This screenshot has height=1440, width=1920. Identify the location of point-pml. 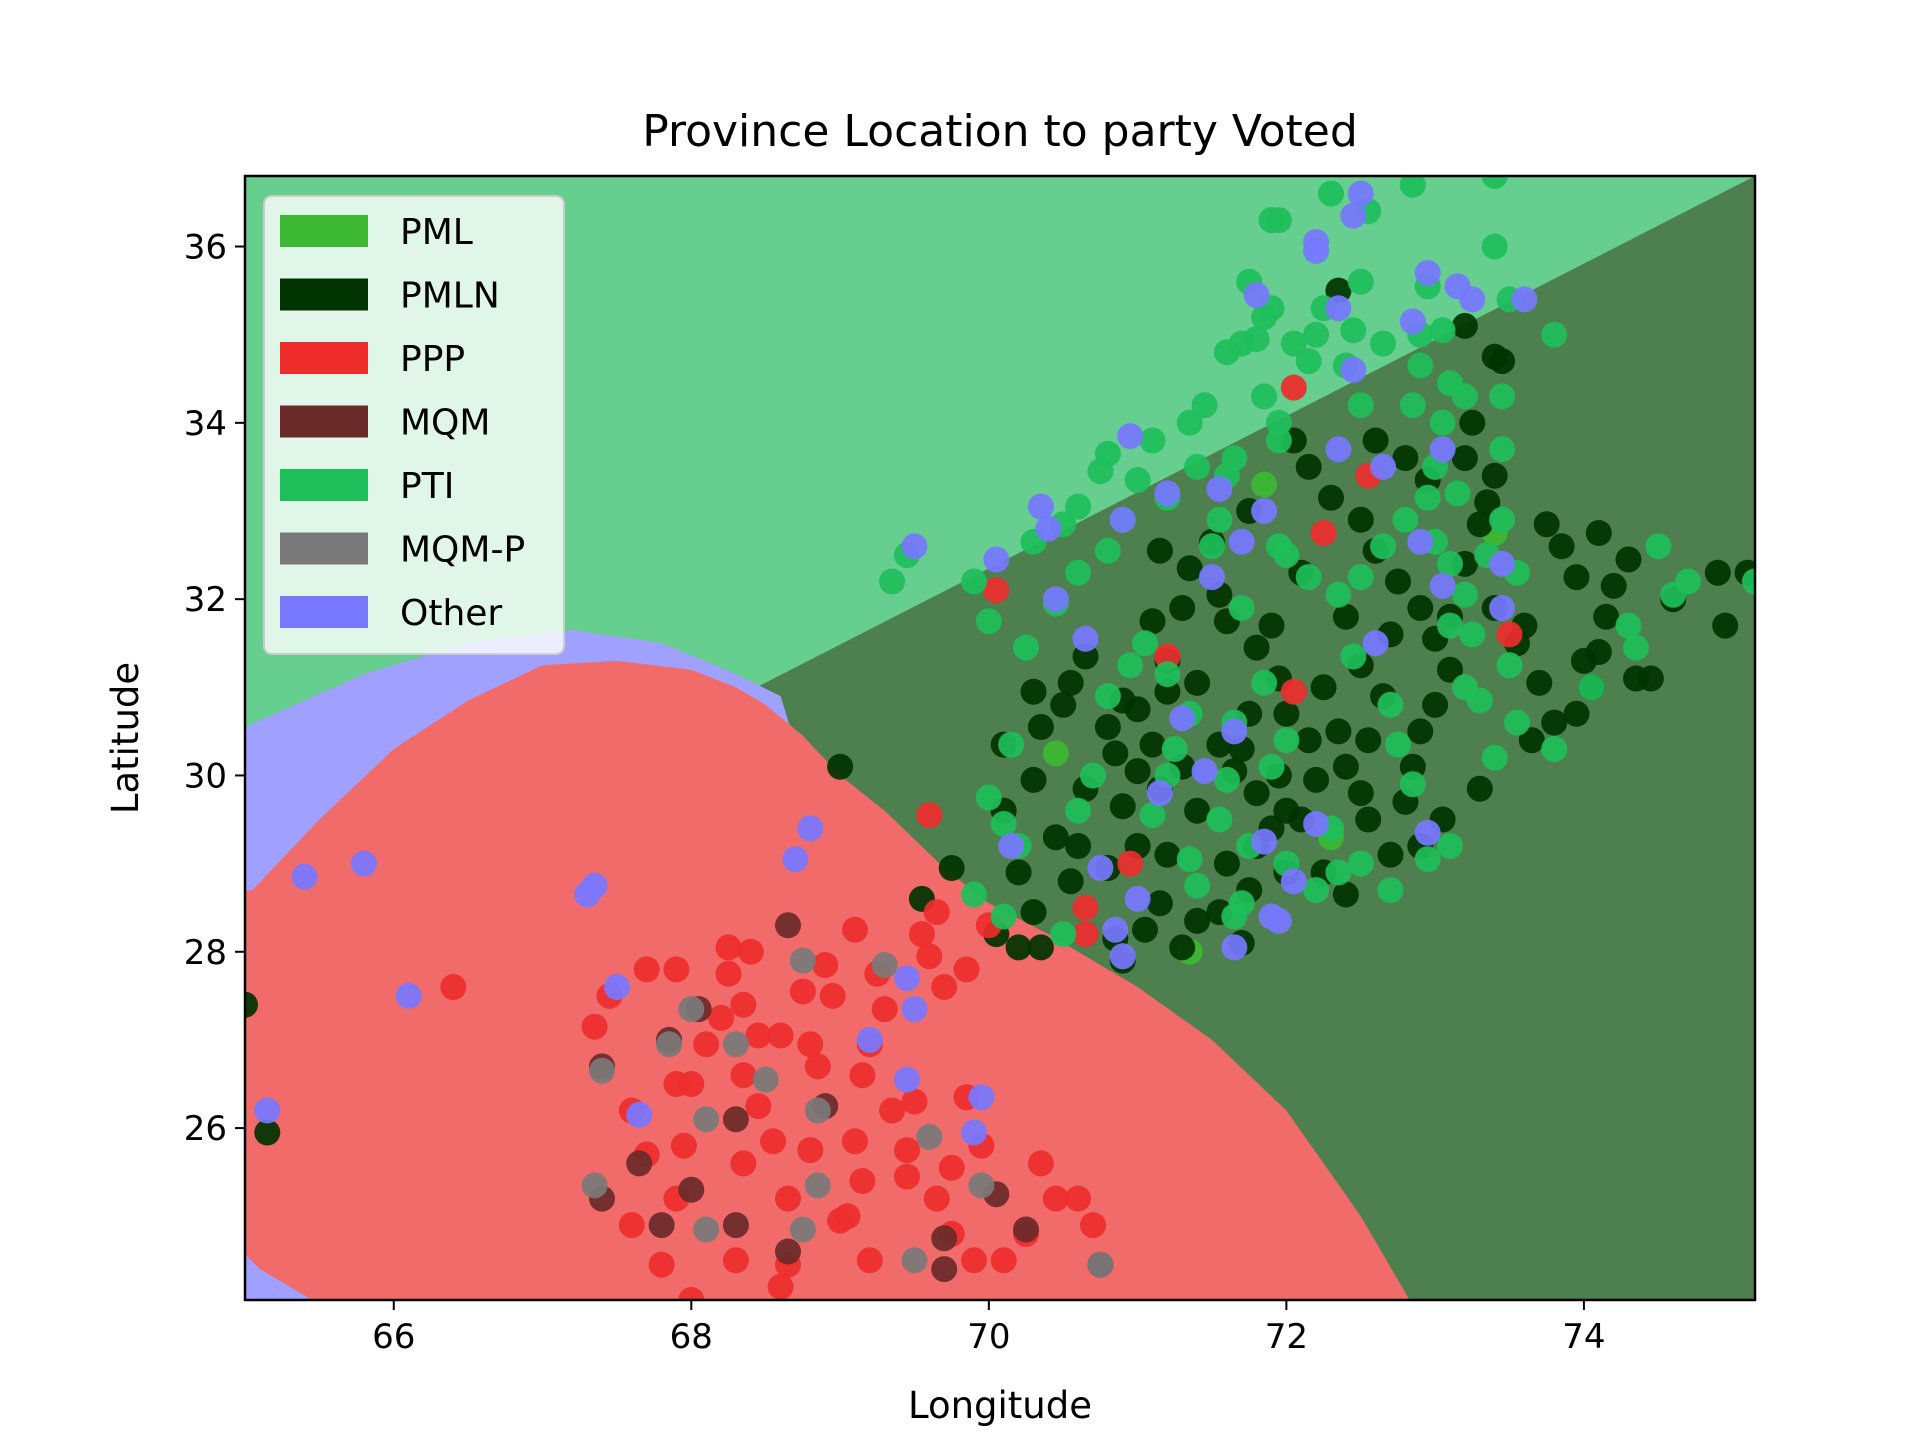
(1264, 484).